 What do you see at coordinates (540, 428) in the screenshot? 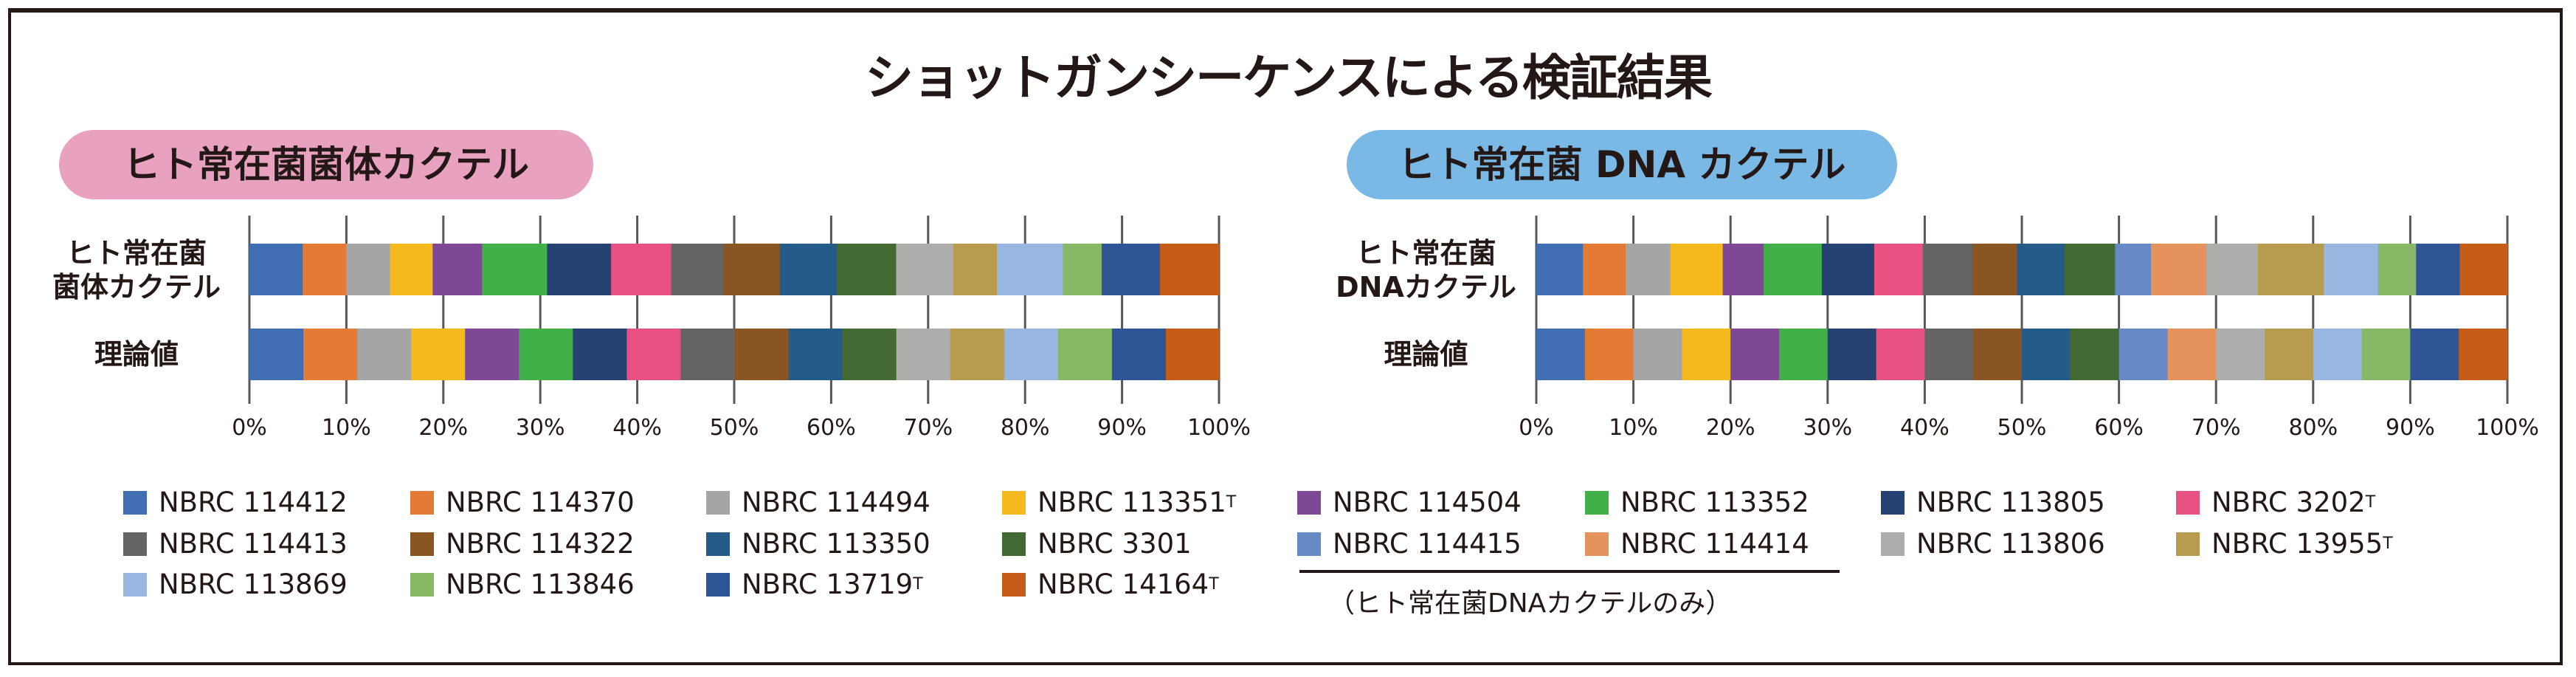
I see `tick-label: 30%` at bounding box center [540, 428].